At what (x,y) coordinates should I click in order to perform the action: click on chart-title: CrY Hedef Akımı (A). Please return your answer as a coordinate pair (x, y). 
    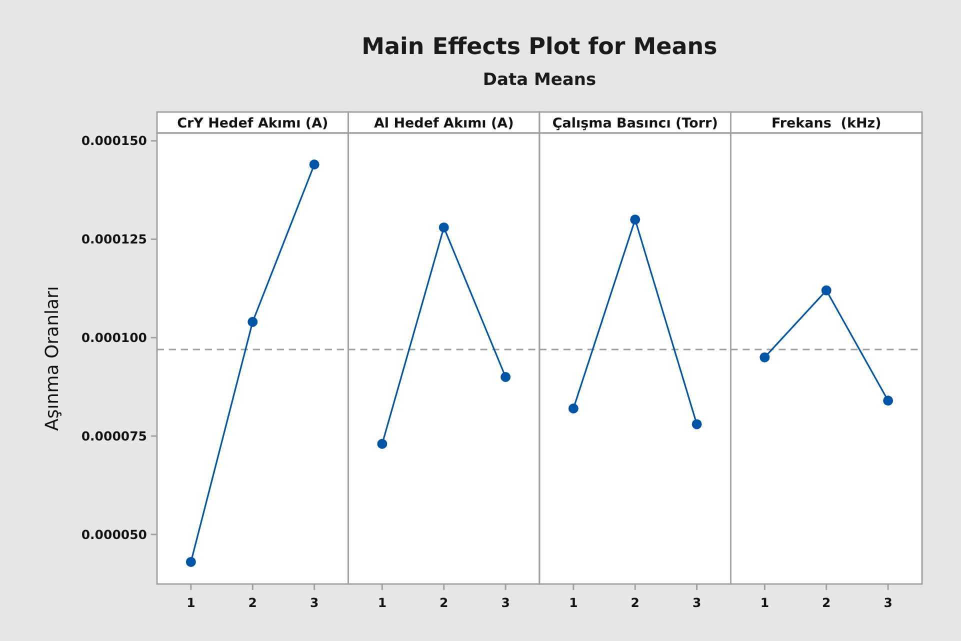
    Looking at the image, I should click on (252, 124).